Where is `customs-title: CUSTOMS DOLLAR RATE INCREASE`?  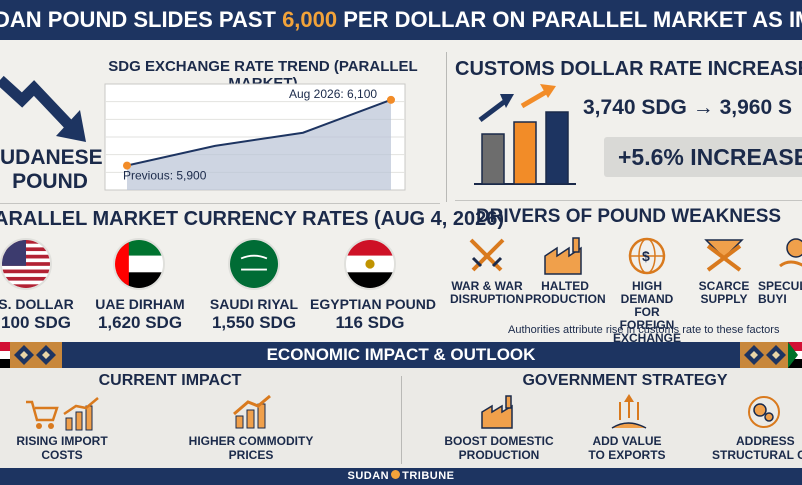 customs-title: CUSTOMS DOLLAR RATE INCREASE is located at coordinates (628, 69).